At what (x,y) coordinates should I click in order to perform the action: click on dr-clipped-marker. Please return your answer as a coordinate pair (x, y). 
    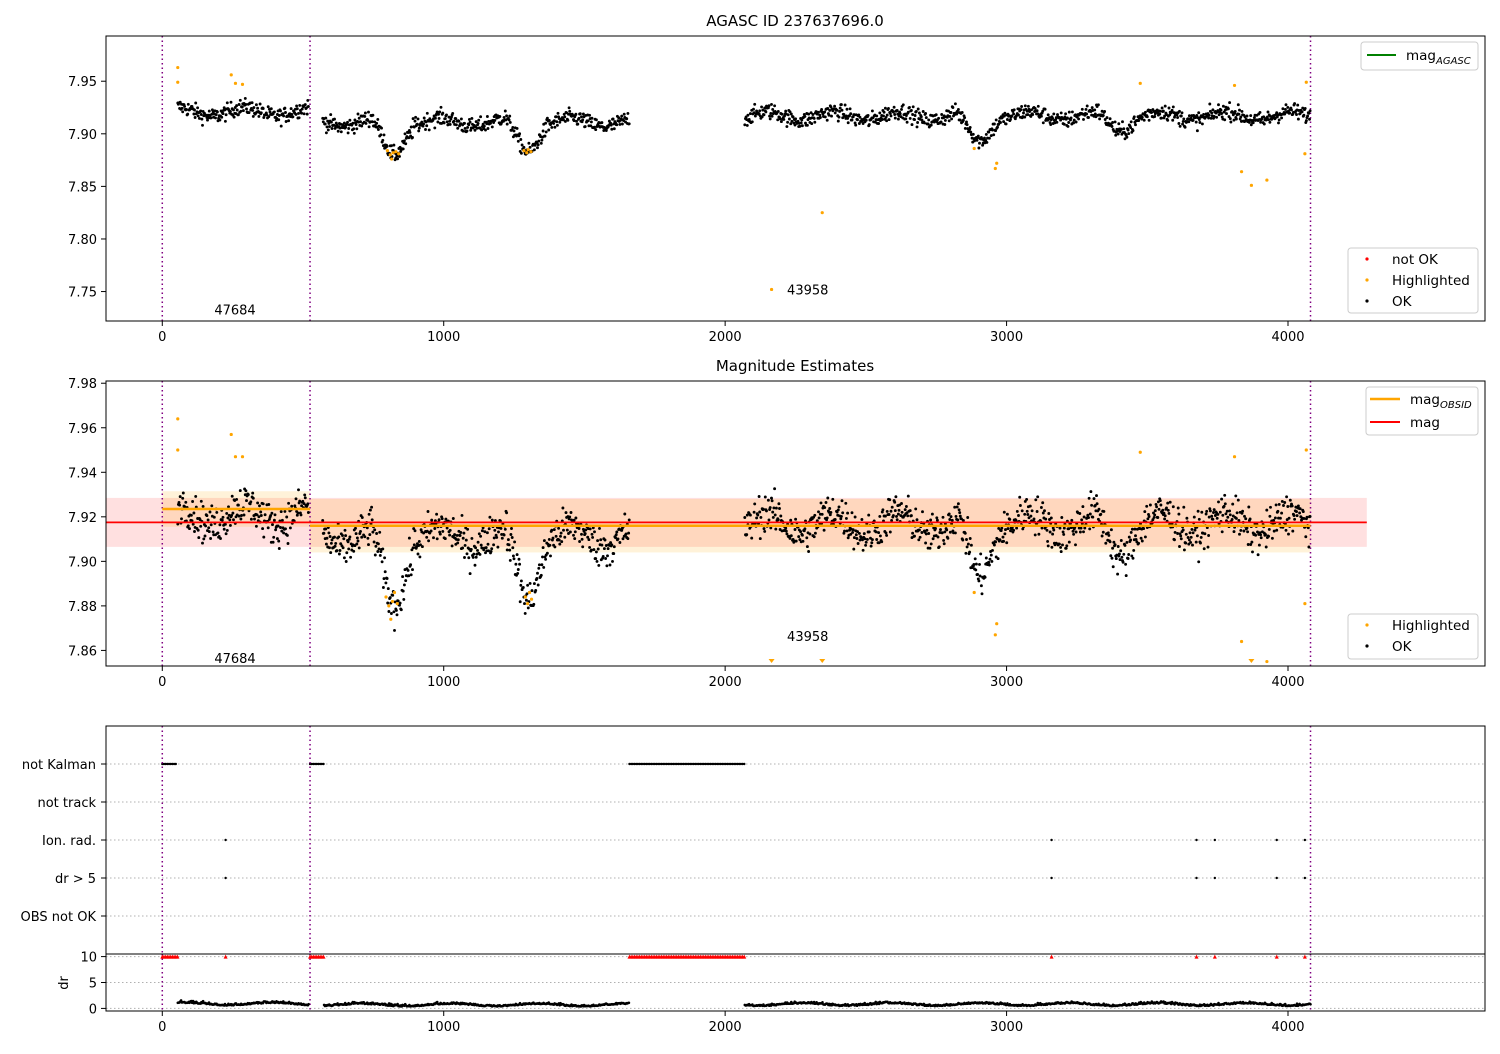
    Looking at the image, I should click on (323, 956).